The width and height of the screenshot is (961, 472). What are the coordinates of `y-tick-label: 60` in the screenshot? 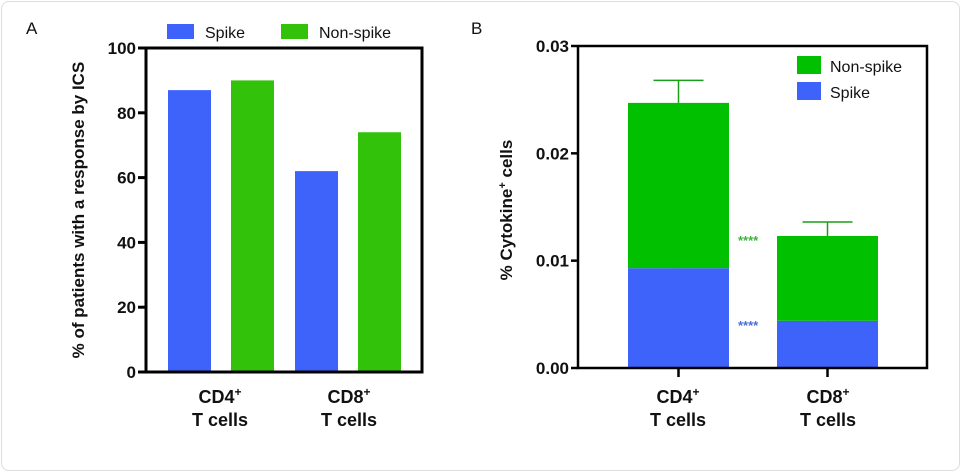 It's located at (126, 178).